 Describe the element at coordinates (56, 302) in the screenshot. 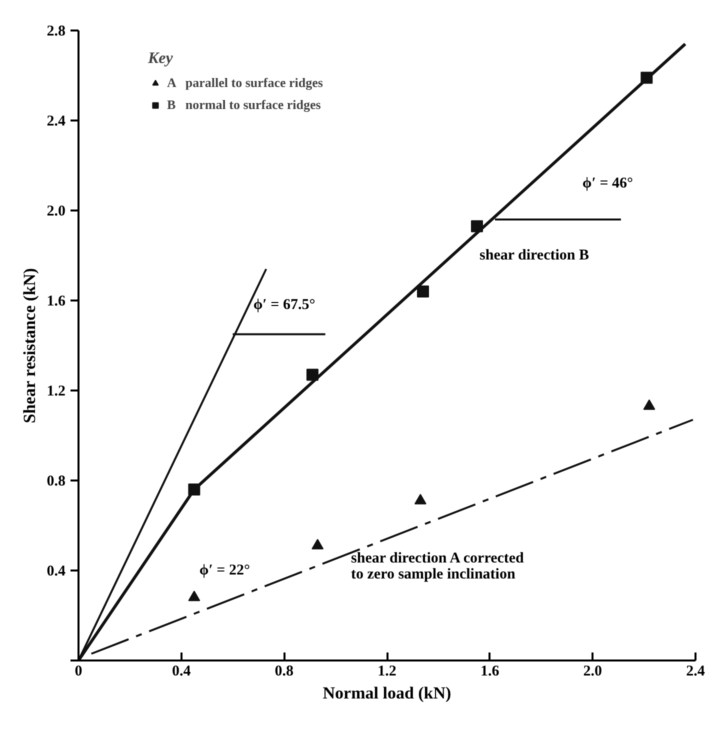

I see `y-tick-label: 1.6` at that location.